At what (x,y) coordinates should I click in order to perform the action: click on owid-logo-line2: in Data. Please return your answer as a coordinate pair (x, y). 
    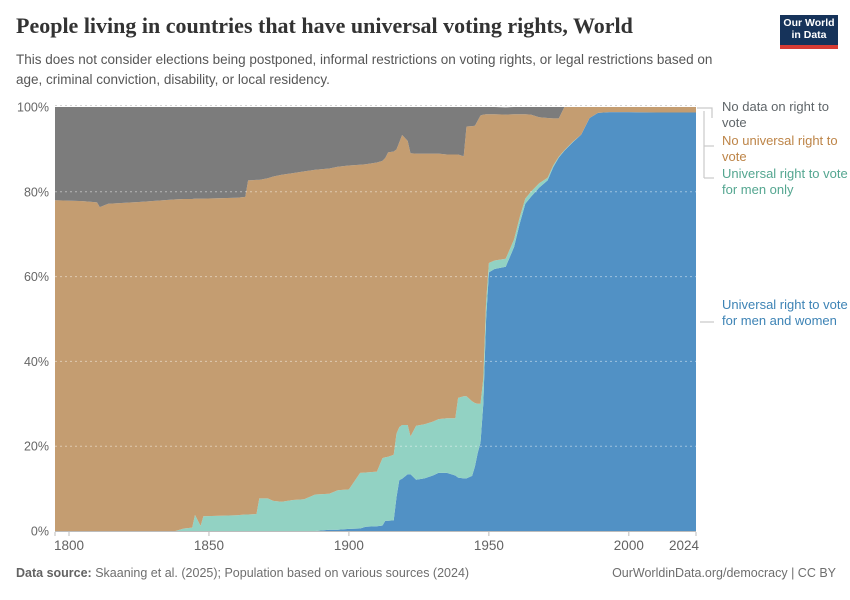
    Looking at the image, I should click on (809, 35).